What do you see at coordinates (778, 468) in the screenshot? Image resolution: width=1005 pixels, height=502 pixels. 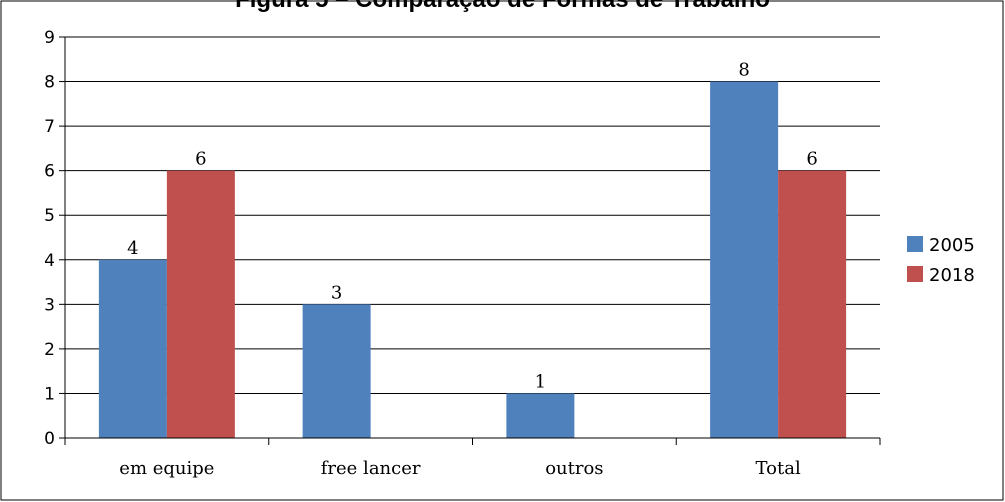 I see `x-category-label: Total` at bounding box center [778, 468].